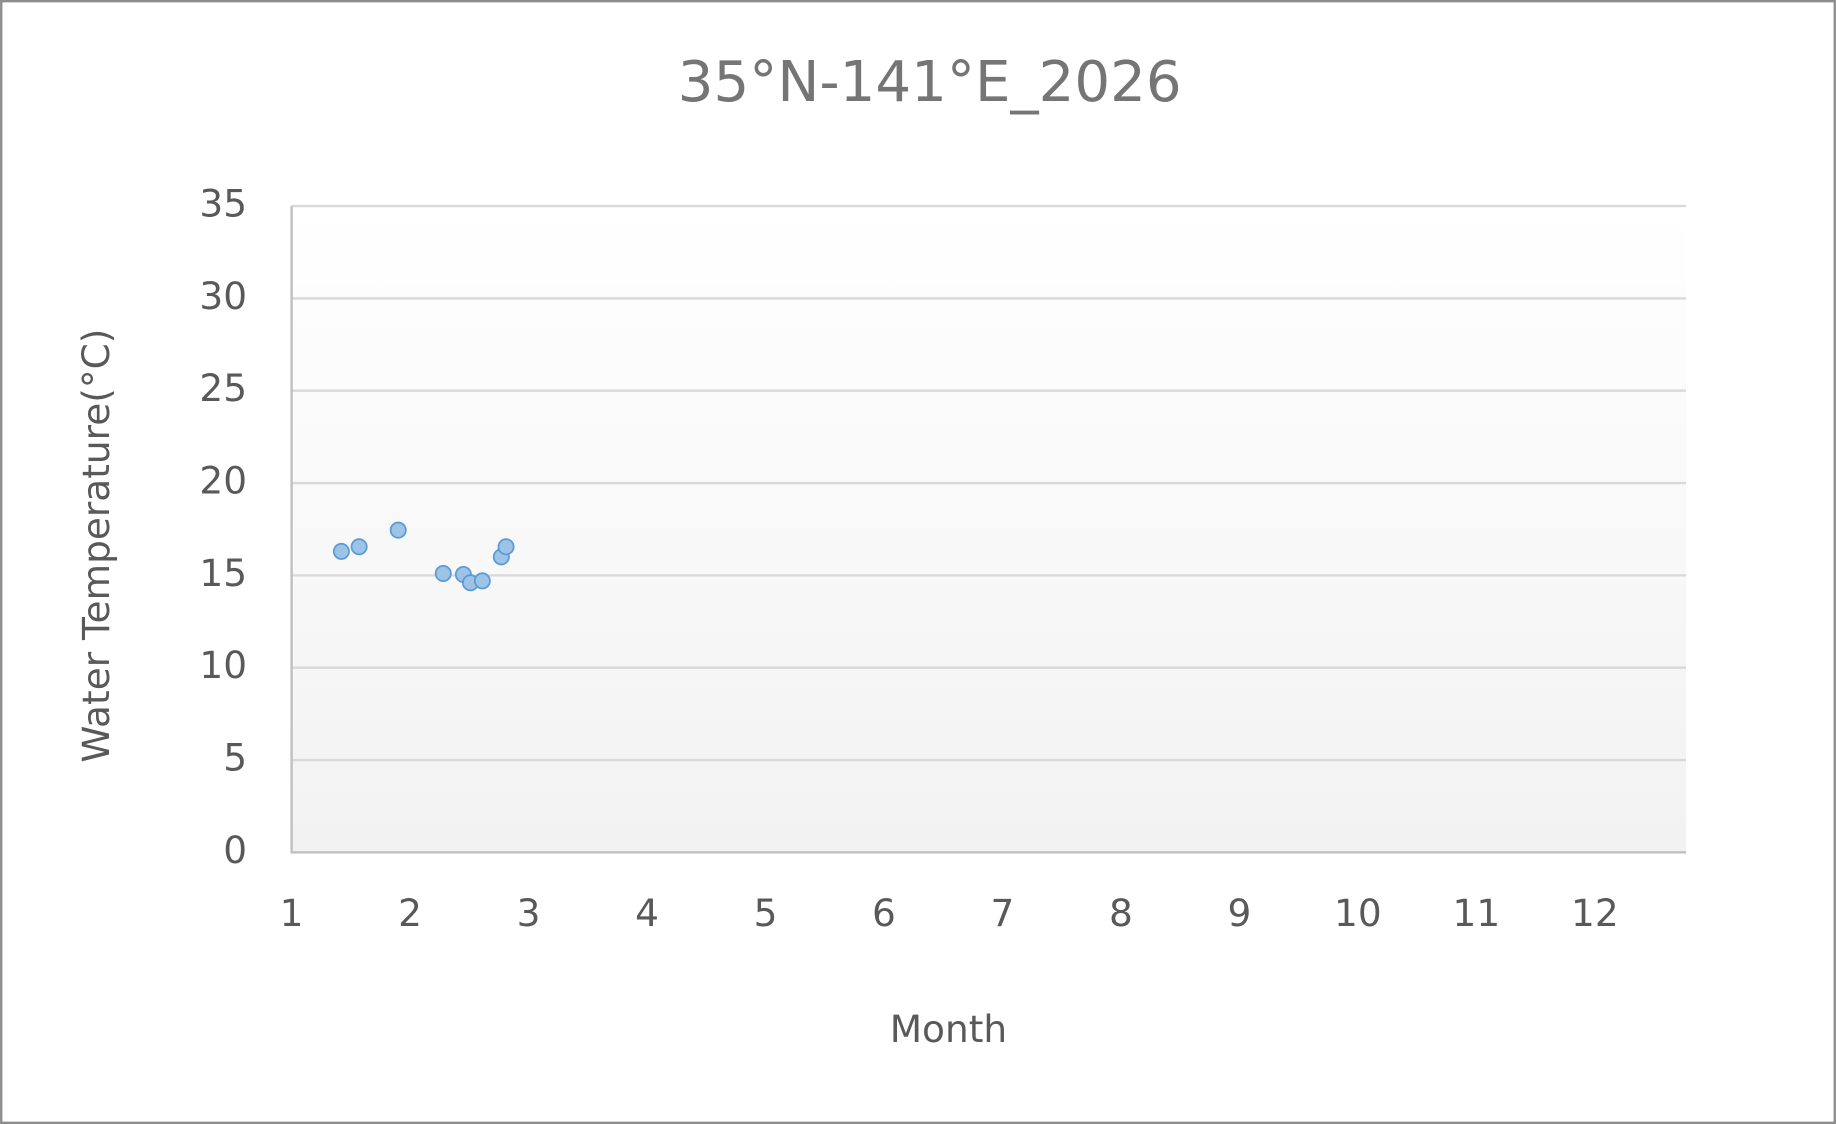  Describe the element at coordinates (1121, 913) in the screenshot. I see `x-tick-label: 8` at that location.